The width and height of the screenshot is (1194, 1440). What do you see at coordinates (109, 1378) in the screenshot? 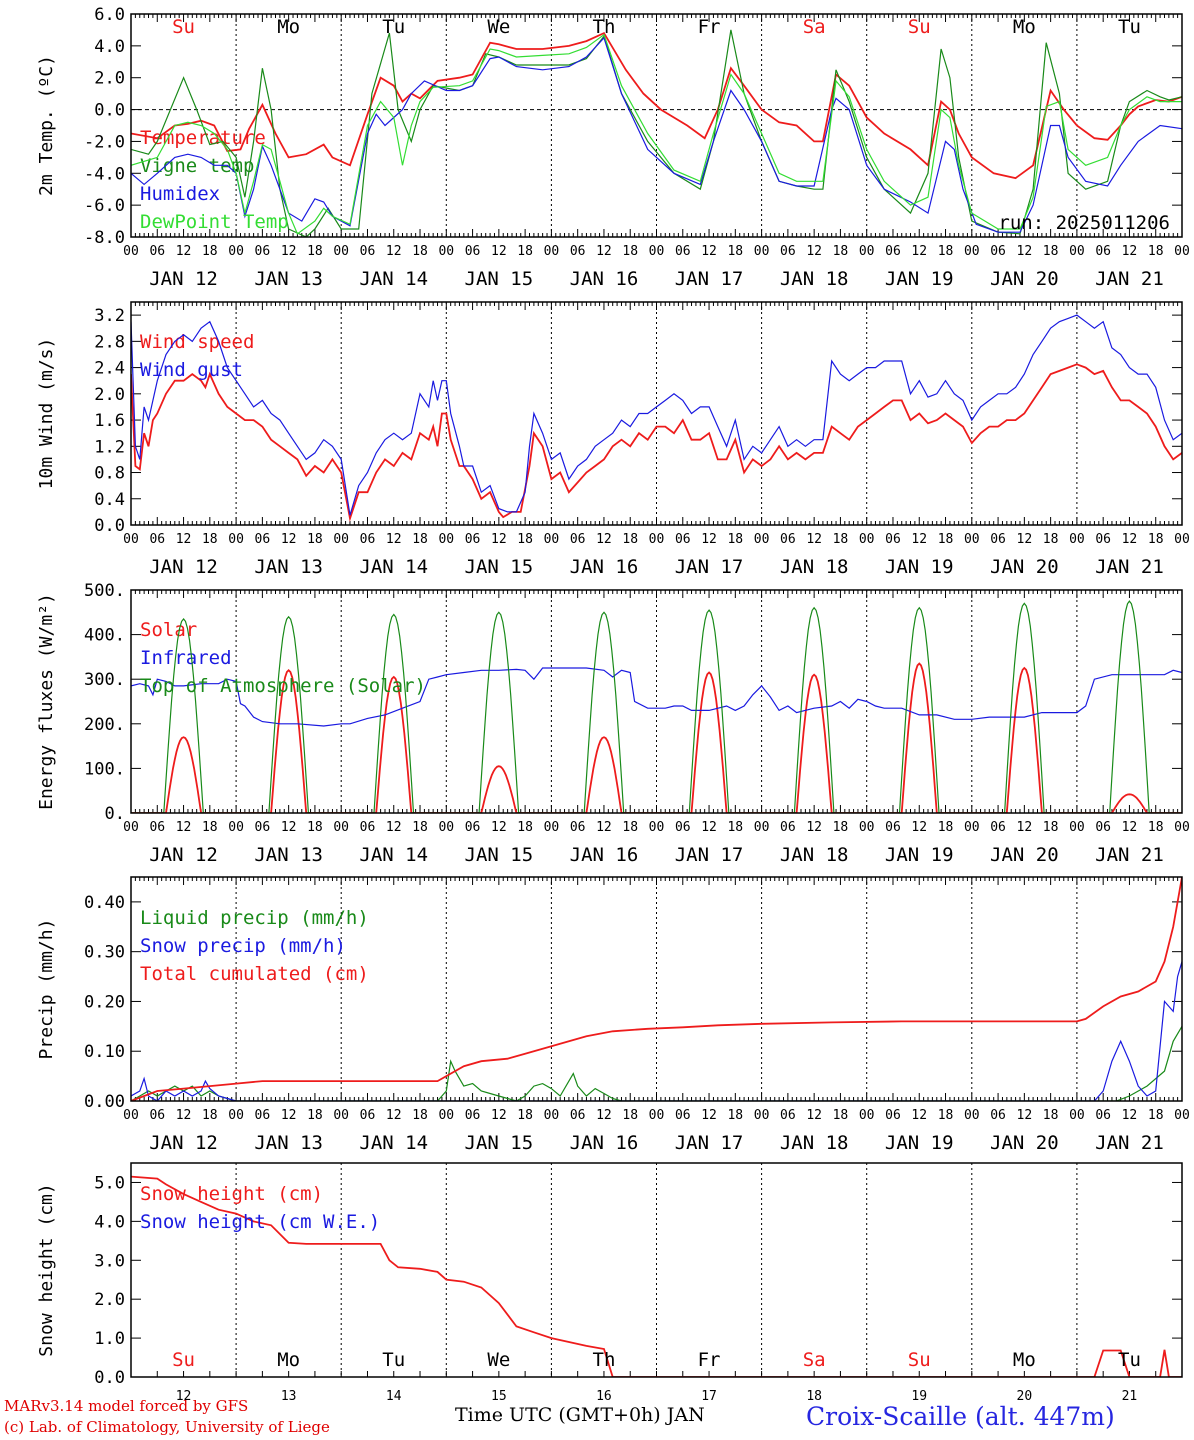
I see `y-tick-label: 0.0` at bounding box center [109, 1378].